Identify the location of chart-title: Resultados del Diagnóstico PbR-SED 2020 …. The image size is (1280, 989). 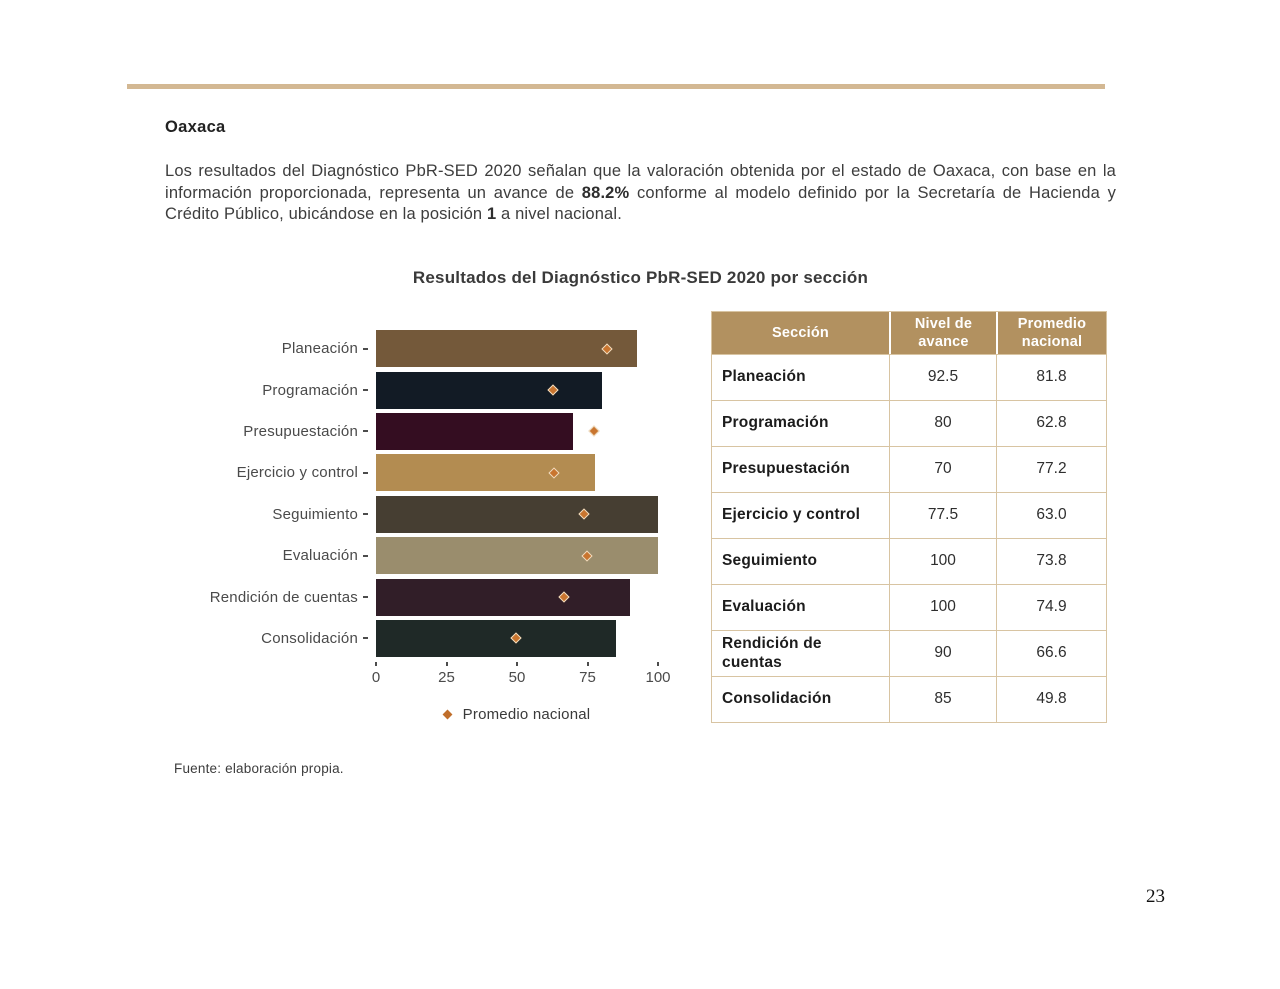
(640, 277).